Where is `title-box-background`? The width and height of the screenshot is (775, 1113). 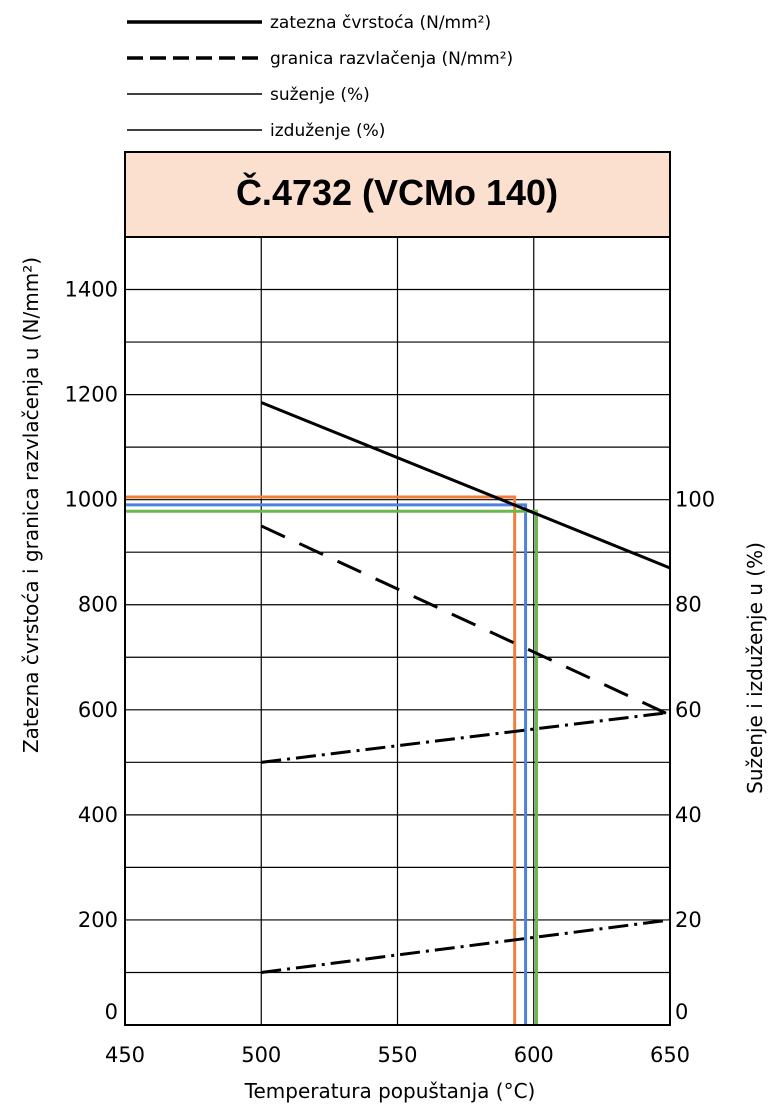
title-box-background is located at coordinates (397, 194).